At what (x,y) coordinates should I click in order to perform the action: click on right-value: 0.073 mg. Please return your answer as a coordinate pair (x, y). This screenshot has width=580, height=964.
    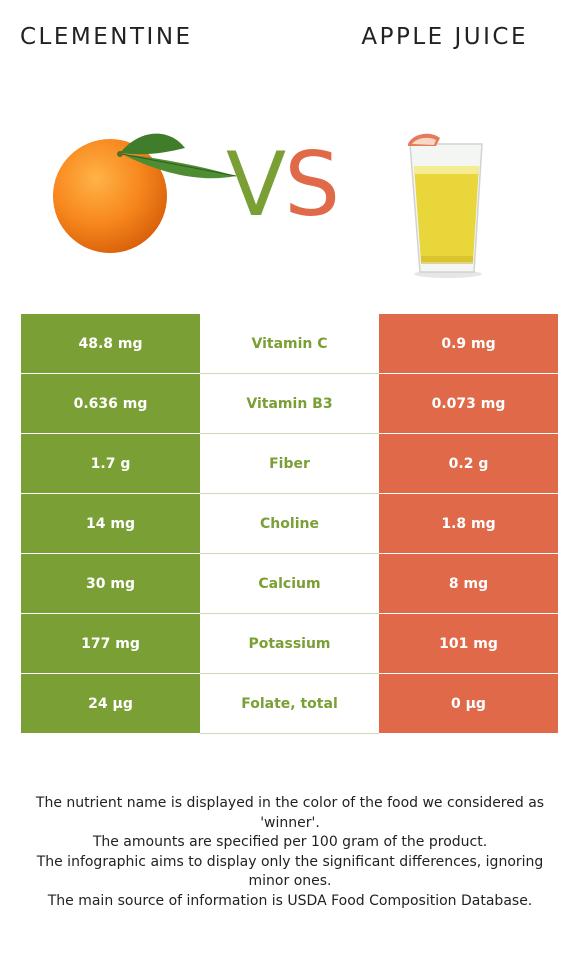
    Looking at the image, I should click on (468, 403).